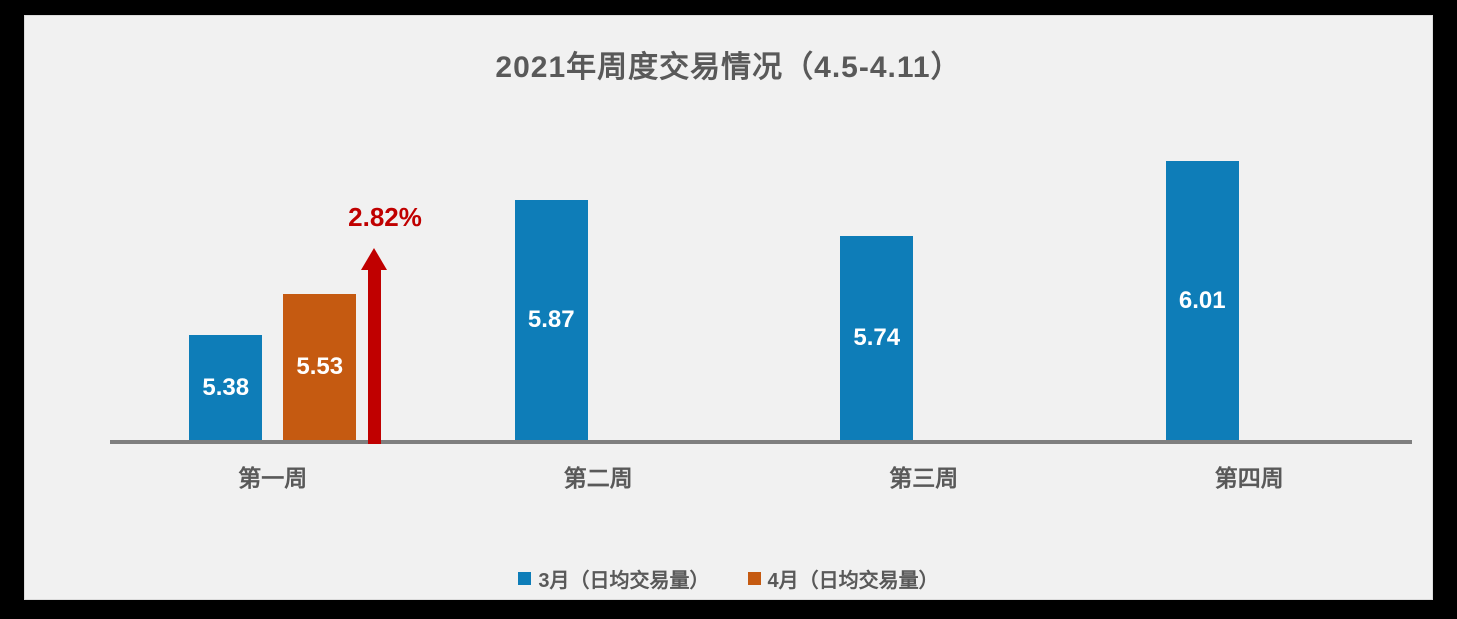  What do you see at coordinates (728, 67) in the screenshot?
I see `chart-title: 2021年周度交易情况（4.5-4.11）` at bounding box center [728, 67].